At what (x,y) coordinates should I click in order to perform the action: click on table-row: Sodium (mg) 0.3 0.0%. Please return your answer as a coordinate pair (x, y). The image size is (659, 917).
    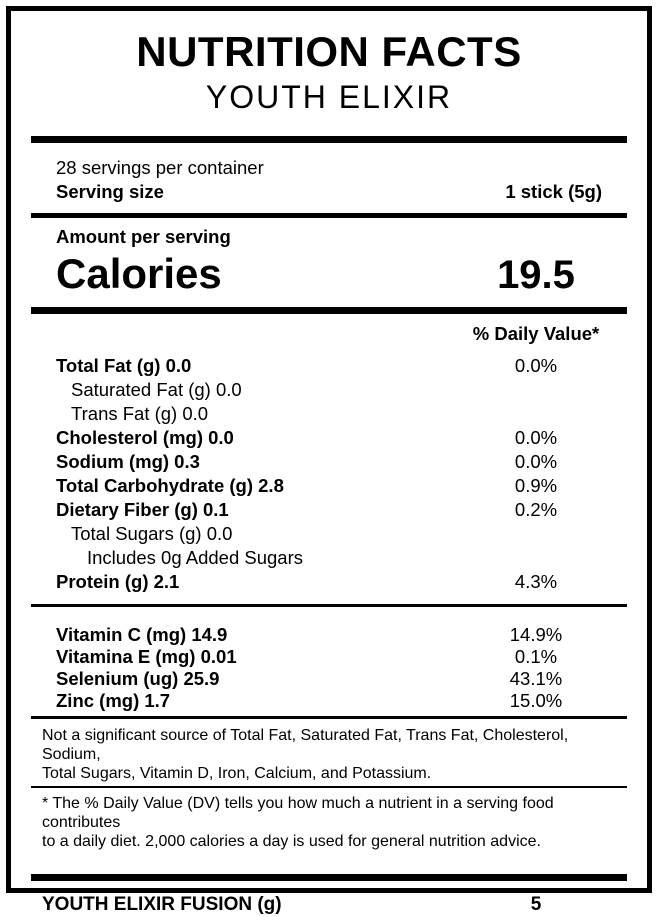
    Looking at the image, I should click on (329, 462).